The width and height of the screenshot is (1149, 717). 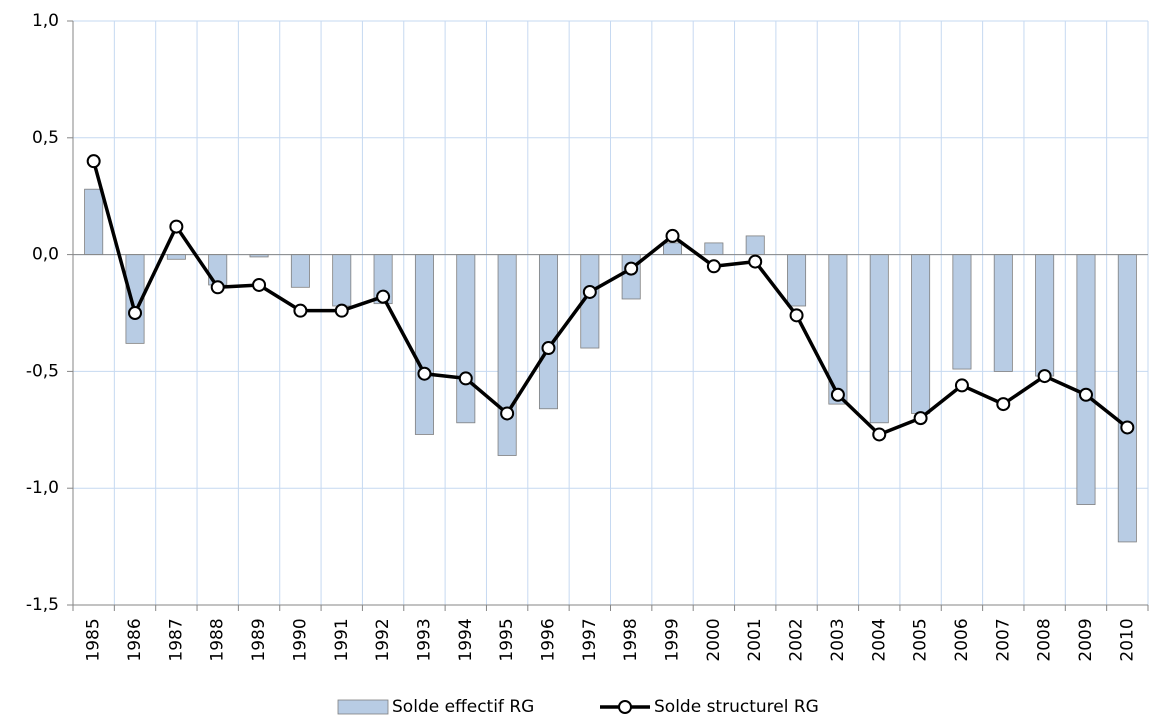 I want to click on x-tick-label: 1992, so click(x=383, y=639).